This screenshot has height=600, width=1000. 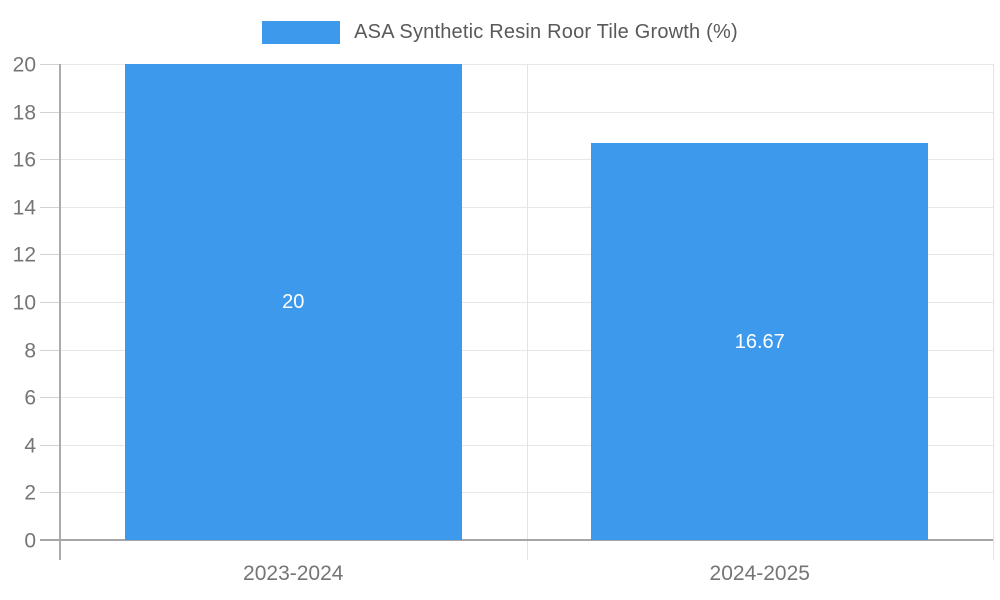 I want to click on legend-swatch, so click(x=301, y=32).